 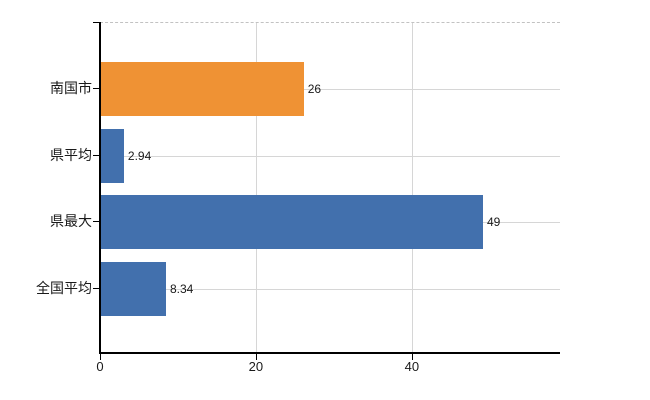 What do you see at coordinates (182, 289) in the screenshot?
I see `bar-value-label: 8.34` at bounding box center [182, 289].